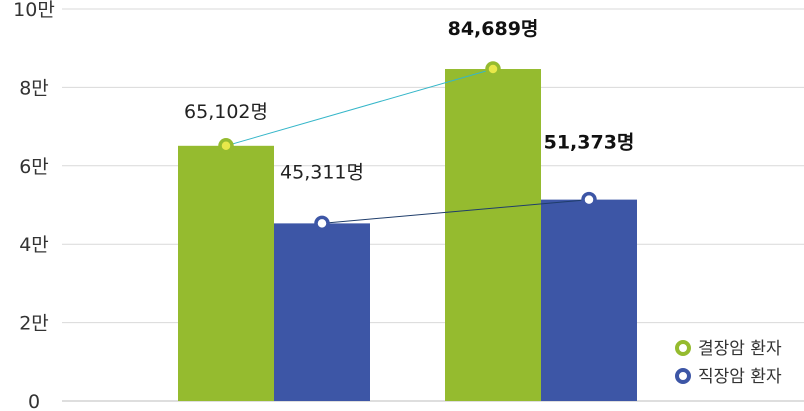 The height and width of the screenshot is (411, 804). Describe the element at coordinates (34, 401) in the screenshot. I see `y-tick-label: 0` at that location.